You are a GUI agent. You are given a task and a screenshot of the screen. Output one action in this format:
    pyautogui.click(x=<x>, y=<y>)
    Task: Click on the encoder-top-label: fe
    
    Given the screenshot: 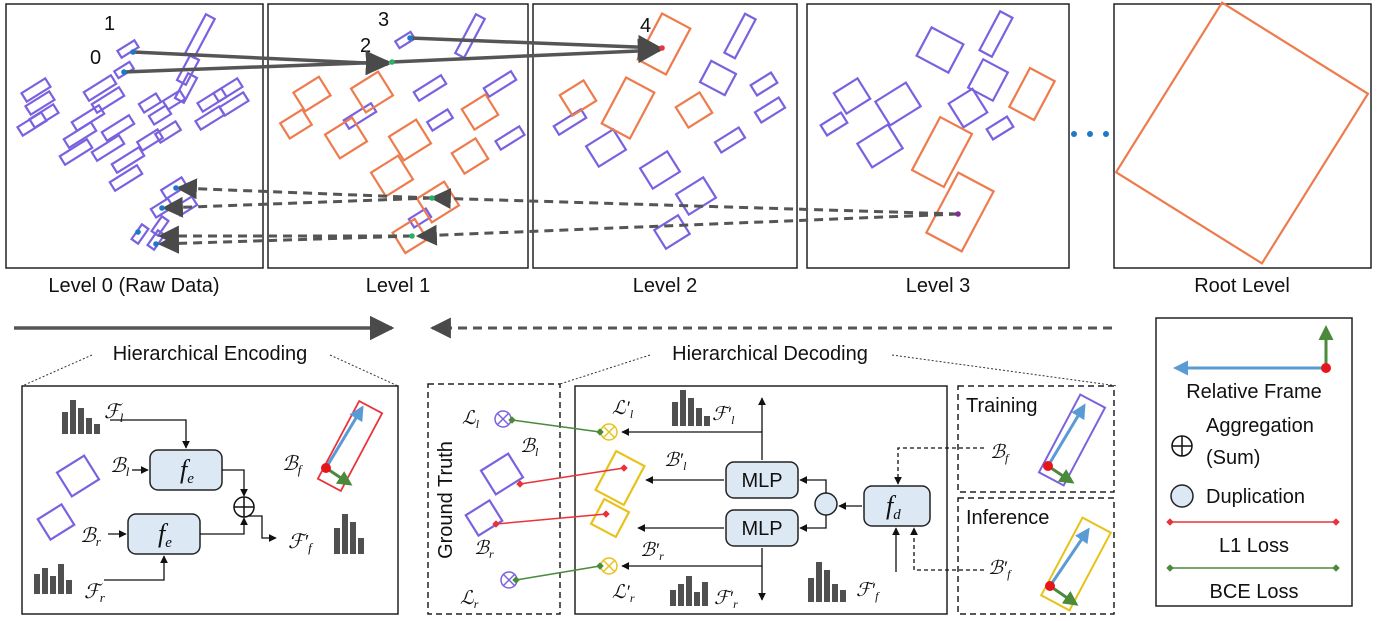 What is the action you would take?
    pyautogui.click(x=187, y=471)
    